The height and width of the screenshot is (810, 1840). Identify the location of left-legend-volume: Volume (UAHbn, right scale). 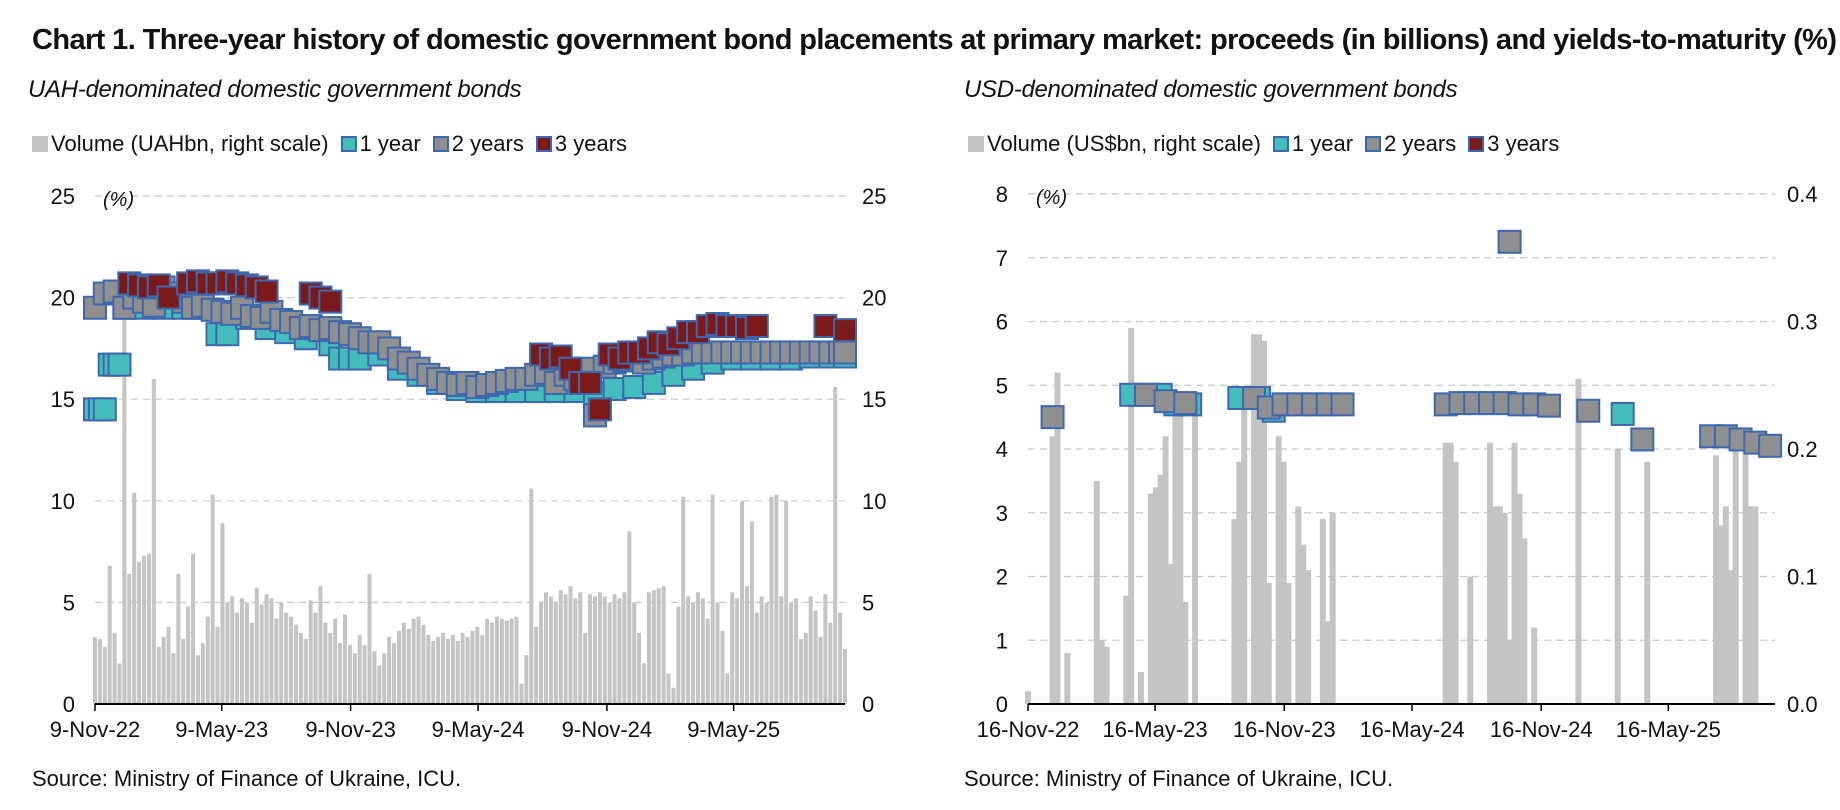
(180, 144).